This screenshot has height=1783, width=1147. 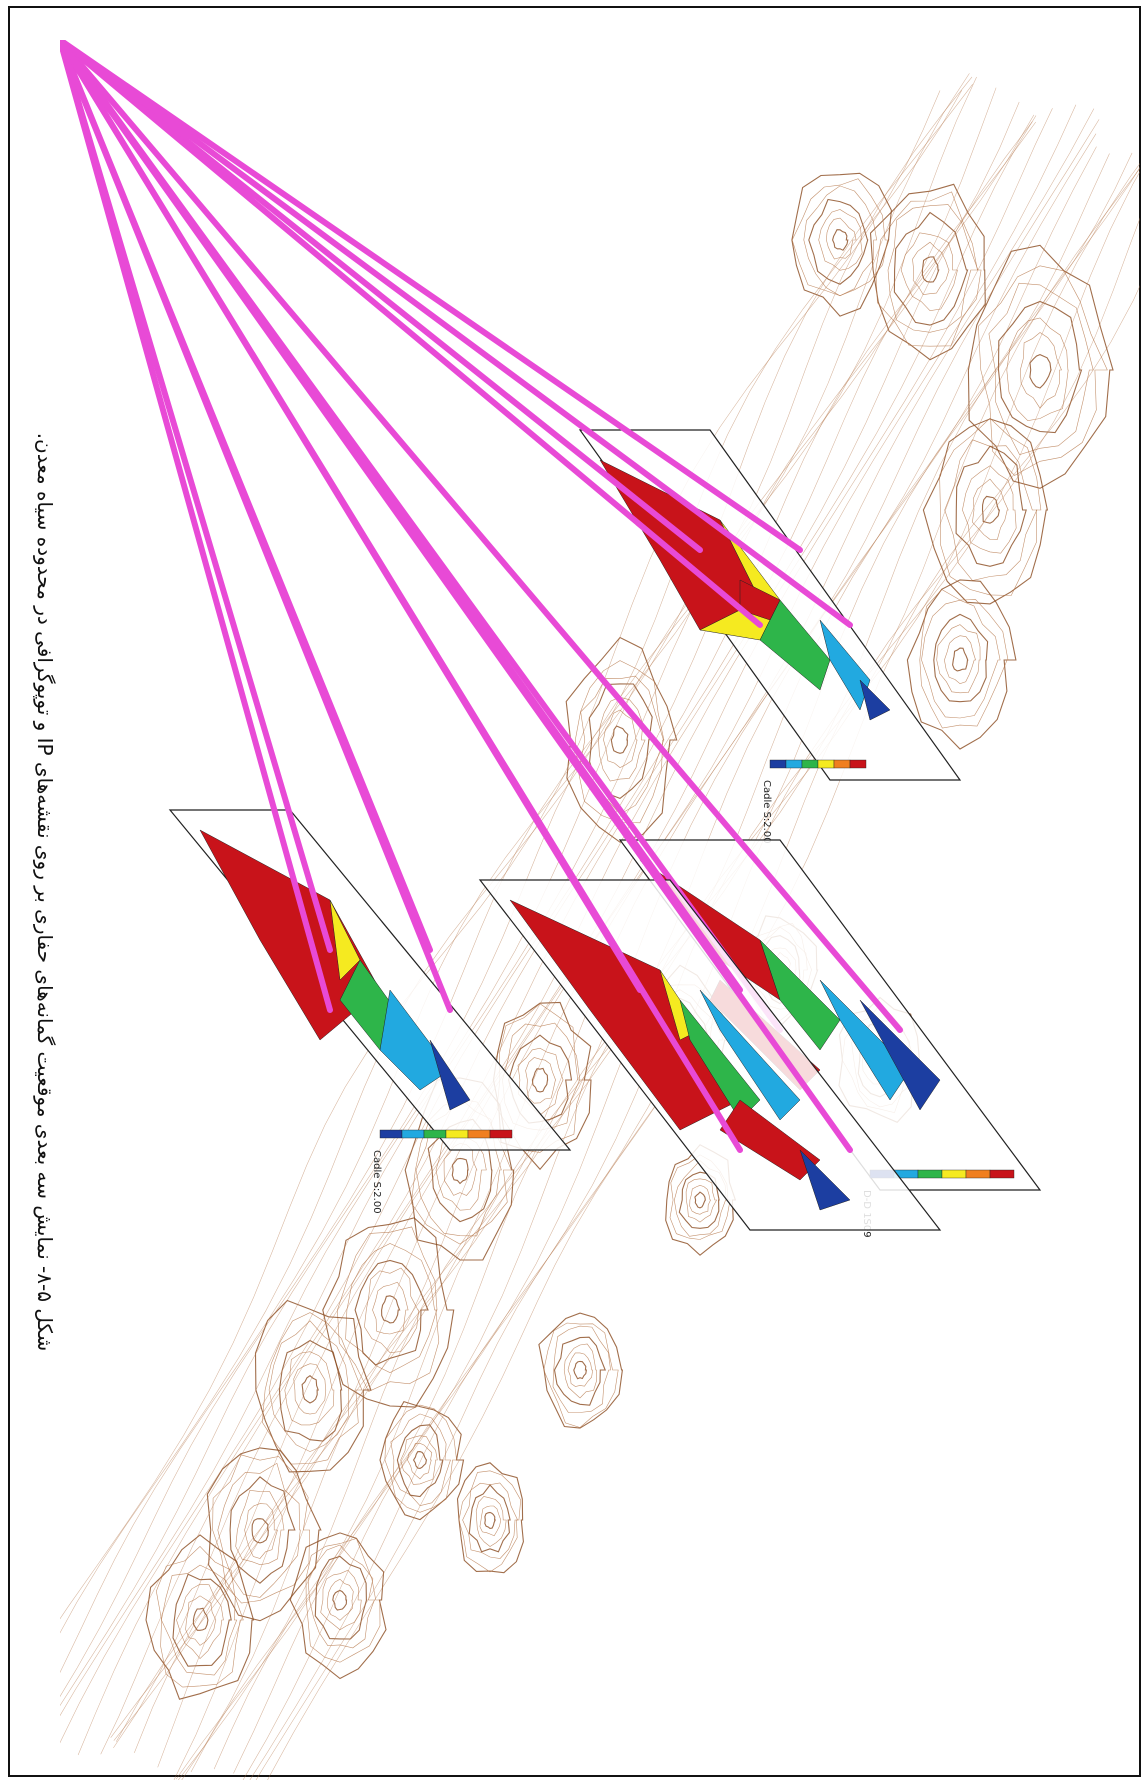 I want to click on borehole-label: SHG-3, so click(x=77, y=41).